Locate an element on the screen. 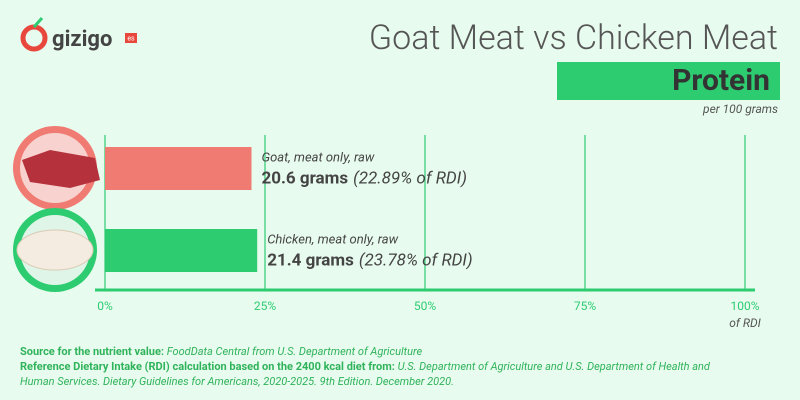 The height and width of the screenshot is (400, 800). goat-meat-icon is located at coordinates (61, 169).